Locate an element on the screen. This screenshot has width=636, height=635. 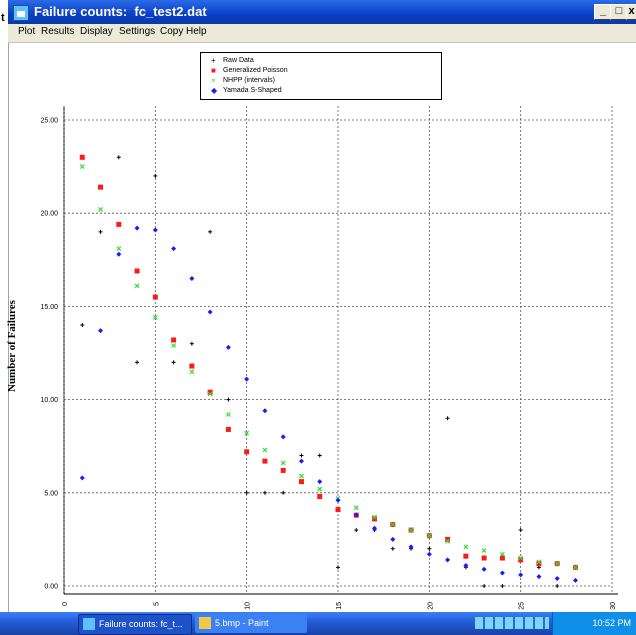
tray-icons is located at coordinates (512, 623).